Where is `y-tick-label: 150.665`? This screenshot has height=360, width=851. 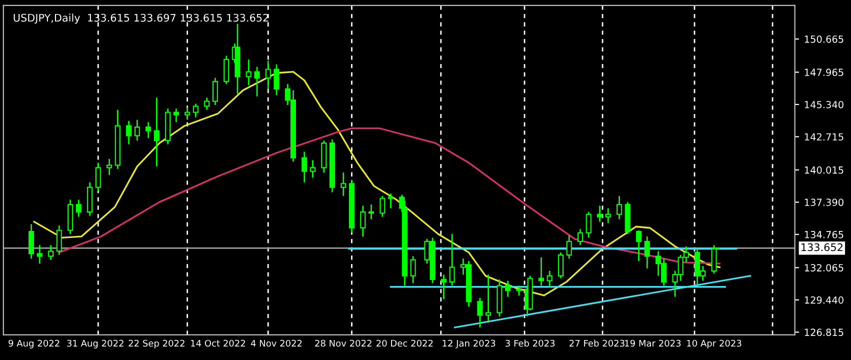 y-tick-label: 150.665 is located at coordinates (824, 39).